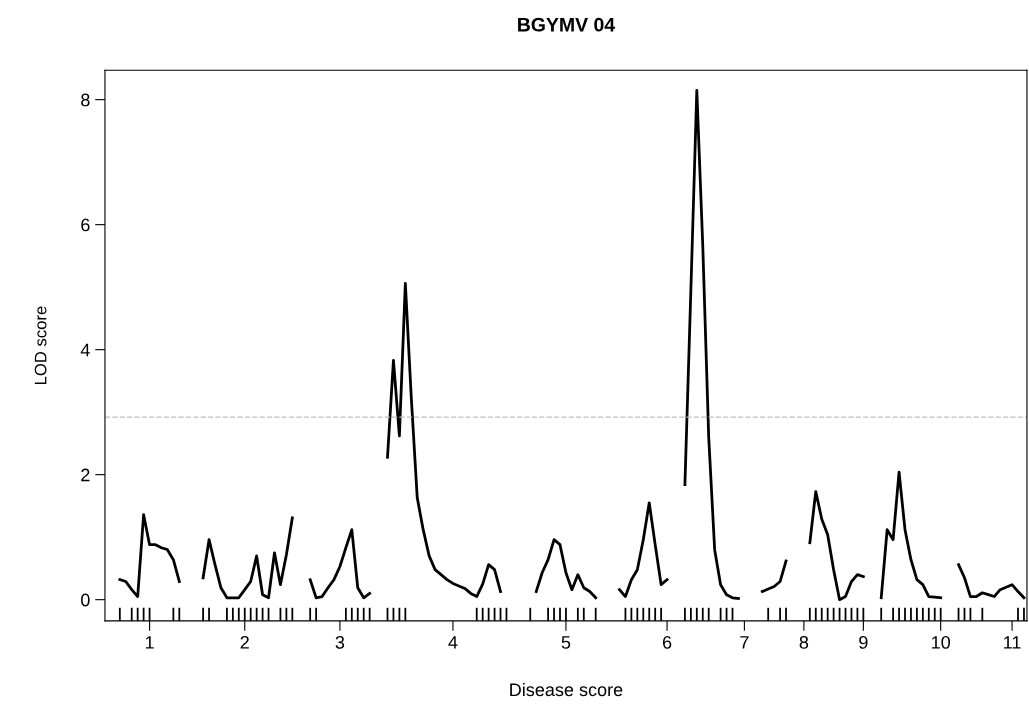  Describe the element at coordinates (40, 345) in the screenshot. I see `y-axis-title: LOD score` at that location.